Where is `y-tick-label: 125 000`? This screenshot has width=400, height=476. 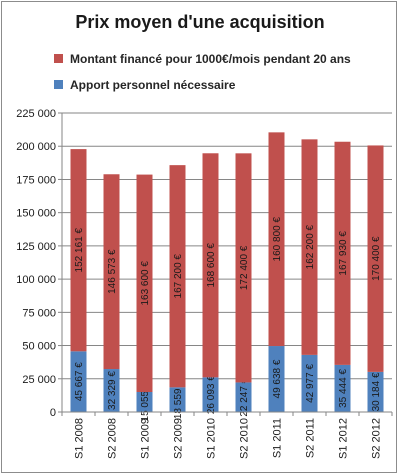 y-tick-label: 125 000 is located at coordinates (36, 247).